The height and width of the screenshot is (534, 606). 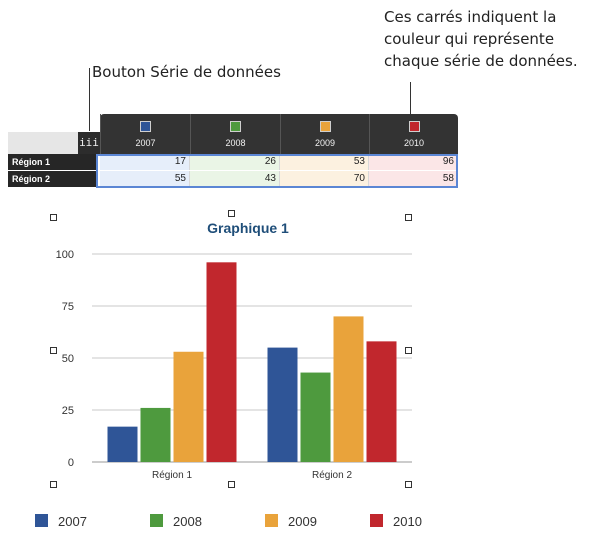 What do you see at coordinates (324, 162) in the screenshot?
I see `data-cell: 53` at bounding box center [324, 162].